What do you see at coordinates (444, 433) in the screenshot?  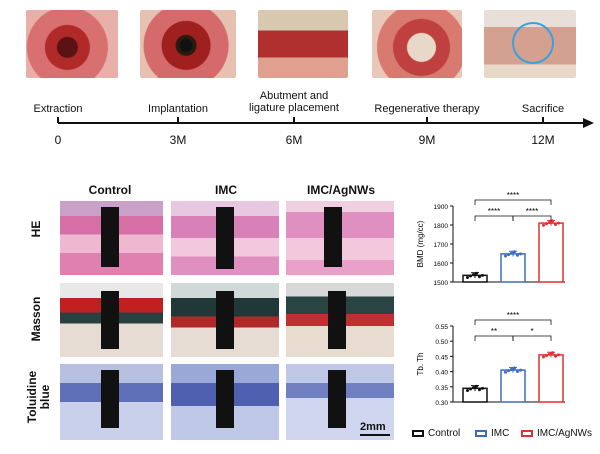 I see `legend-label: Control` at bounding box center [444, 433].